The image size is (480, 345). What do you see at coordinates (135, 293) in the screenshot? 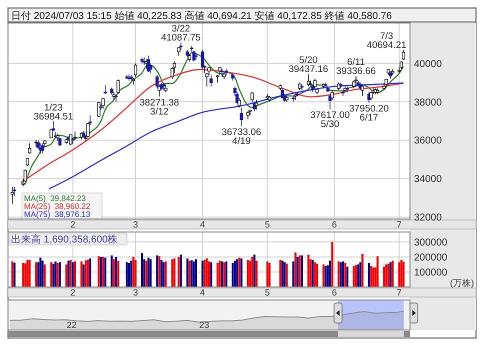
I see `x-tick-label: 3` at bounding box center [135, 293].